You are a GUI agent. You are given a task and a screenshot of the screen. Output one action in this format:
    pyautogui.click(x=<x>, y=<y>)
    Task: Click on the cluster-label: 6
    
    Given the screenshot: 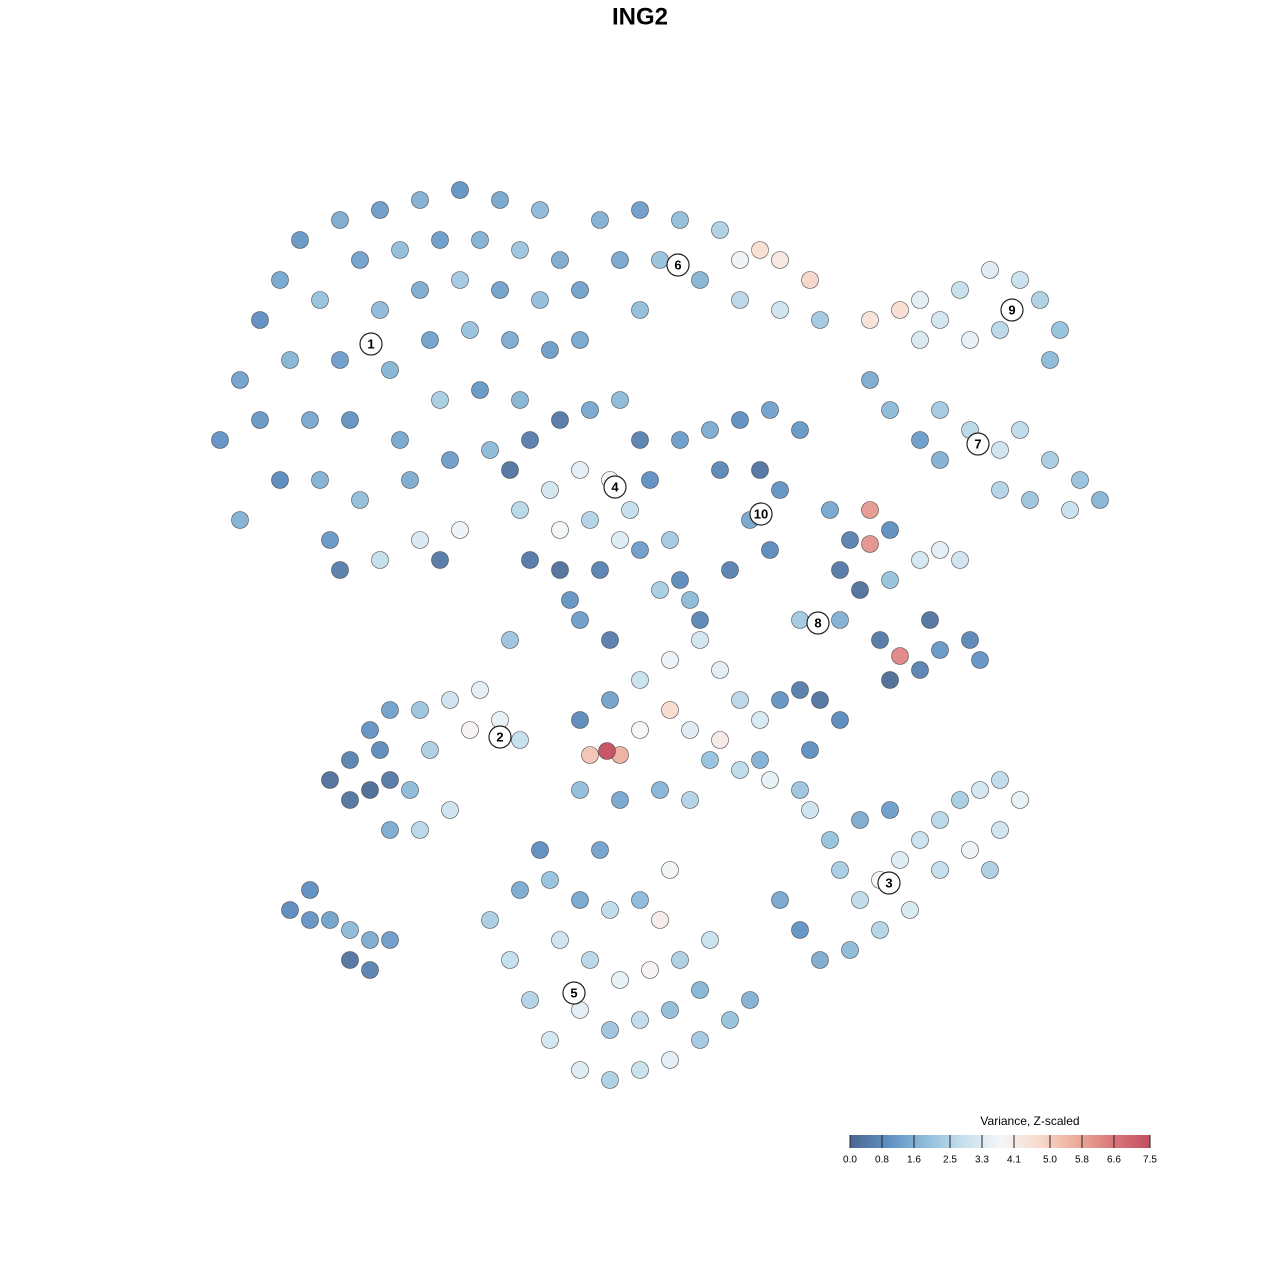 What is the action you would take?
    pyautogui.click(x=677, y=264)
    